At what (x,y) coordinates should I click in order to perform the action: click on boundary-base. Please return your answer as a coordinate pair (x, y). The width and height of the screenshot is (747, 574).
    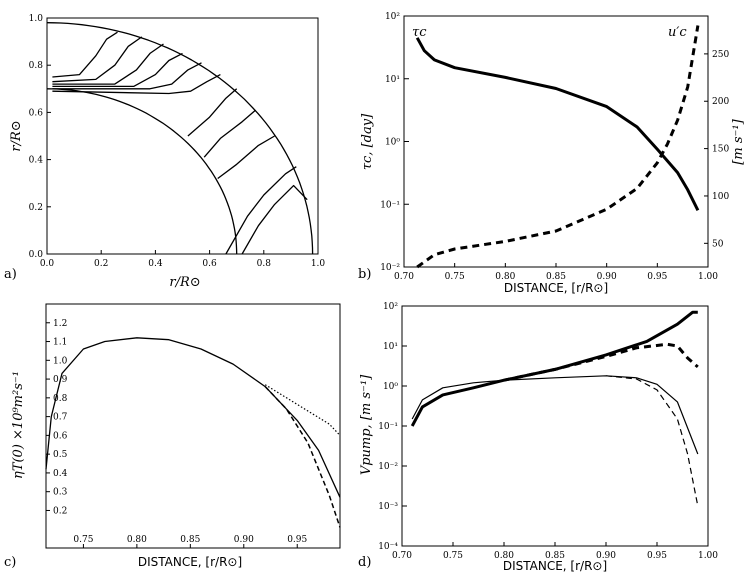
    Looking at the image, I should click on (142, 171).